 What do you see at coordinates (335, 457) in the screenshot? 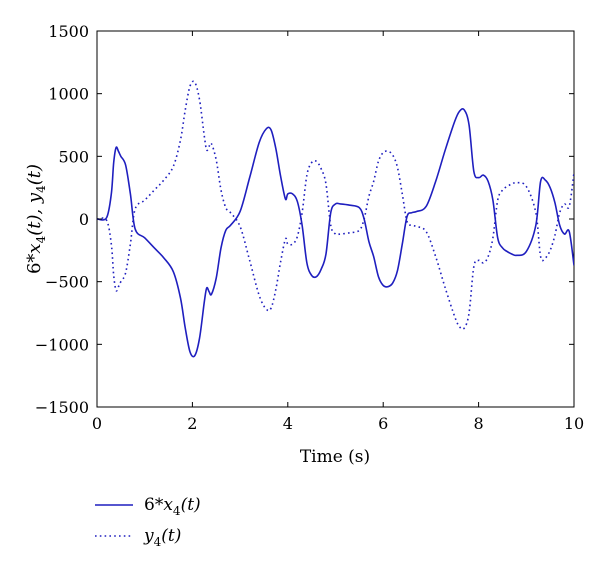
I see `x-axis-label: Time (s)` at bounding box center [335, 457].